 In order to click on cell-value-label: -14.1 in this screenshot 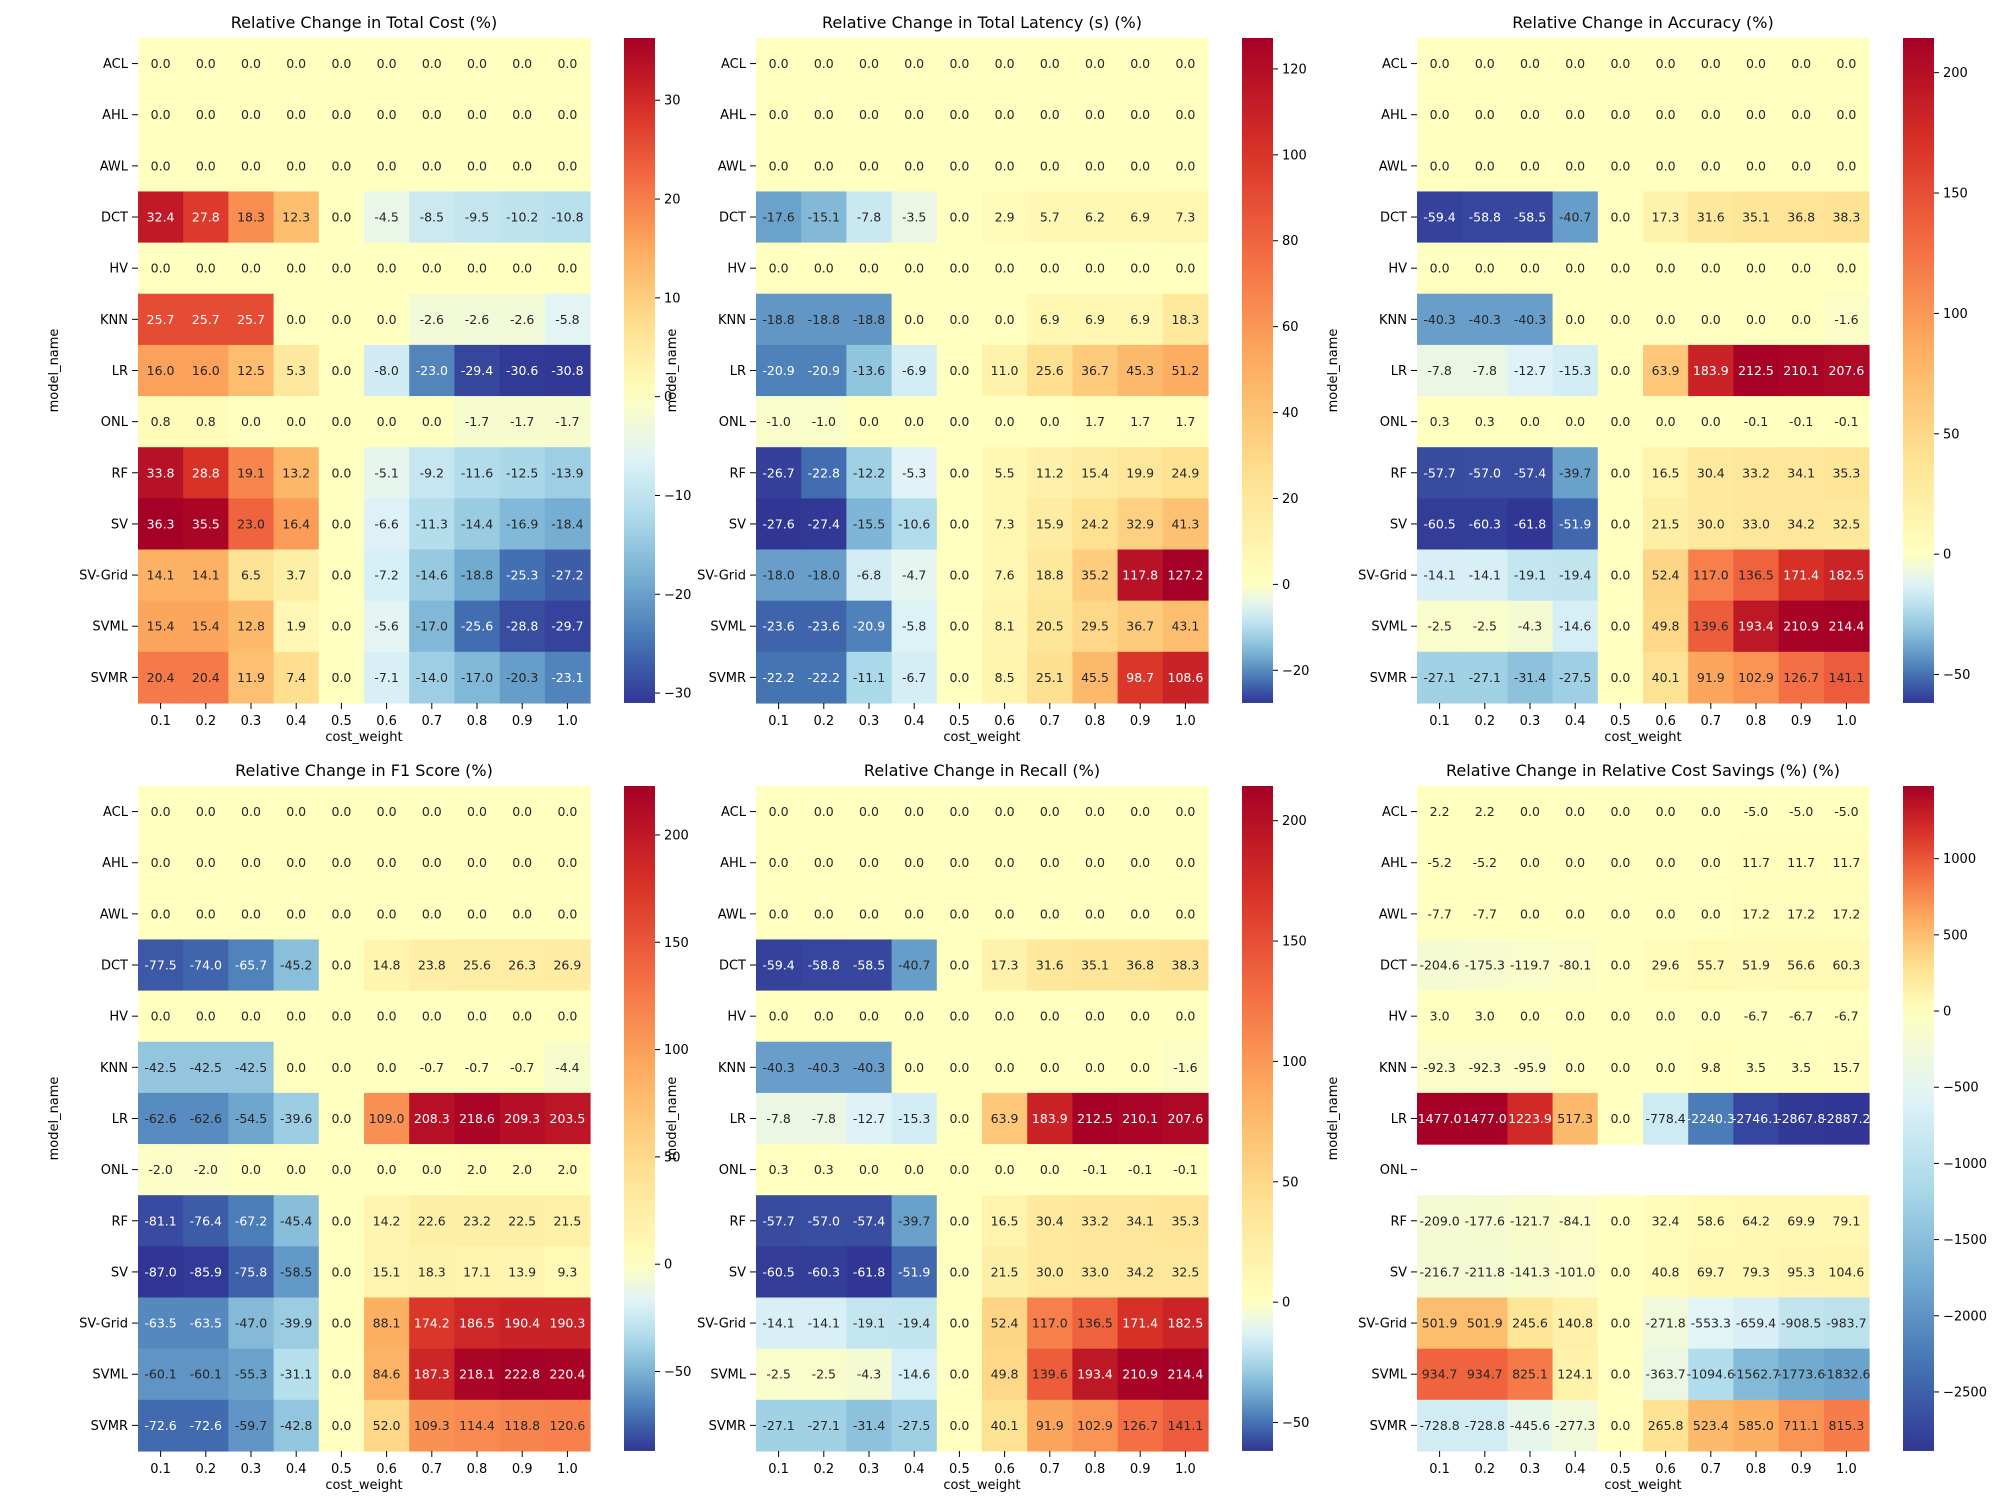, I will do `click(778, 1323)`.